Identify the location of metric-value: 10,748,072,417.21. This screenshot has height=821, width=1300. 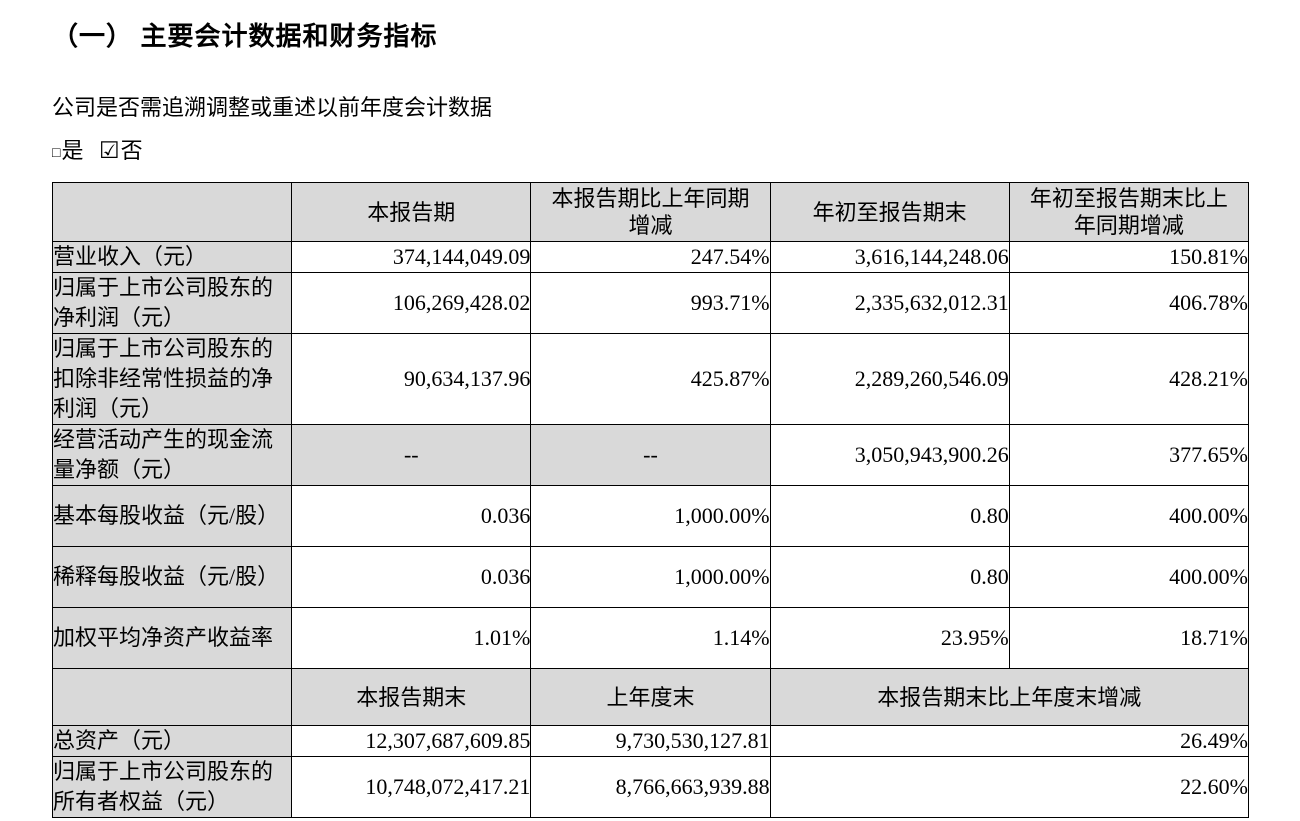
(411, 787).